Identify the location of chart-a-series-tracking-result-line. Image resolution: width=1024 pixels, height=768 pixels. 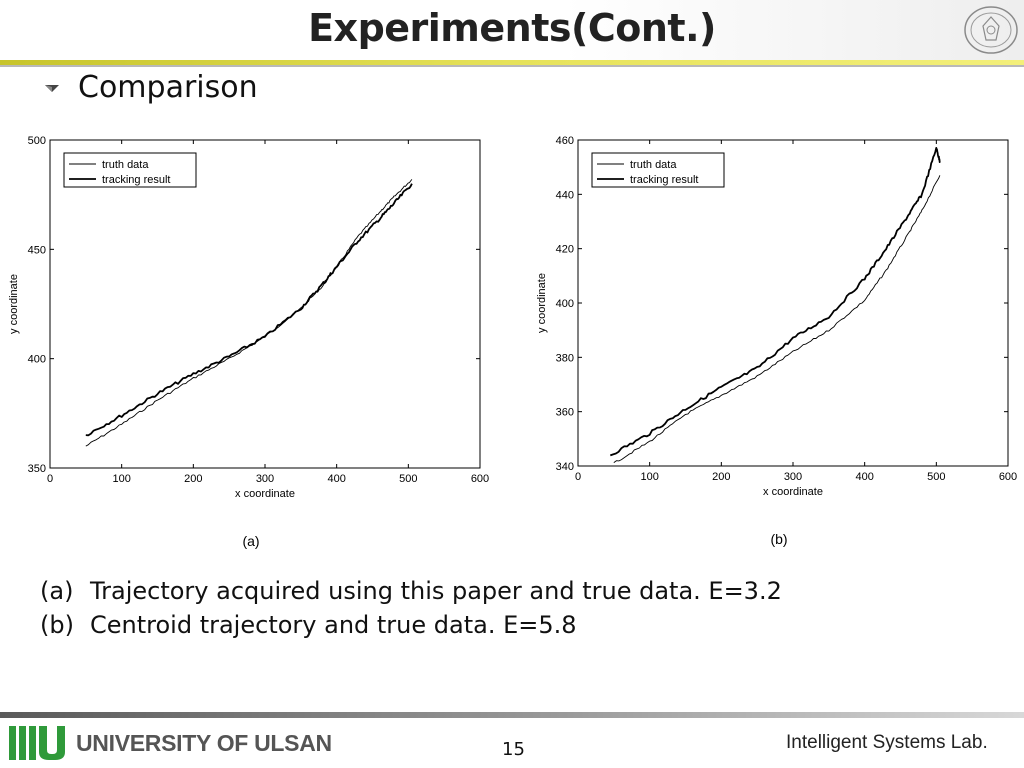
(249, 310).